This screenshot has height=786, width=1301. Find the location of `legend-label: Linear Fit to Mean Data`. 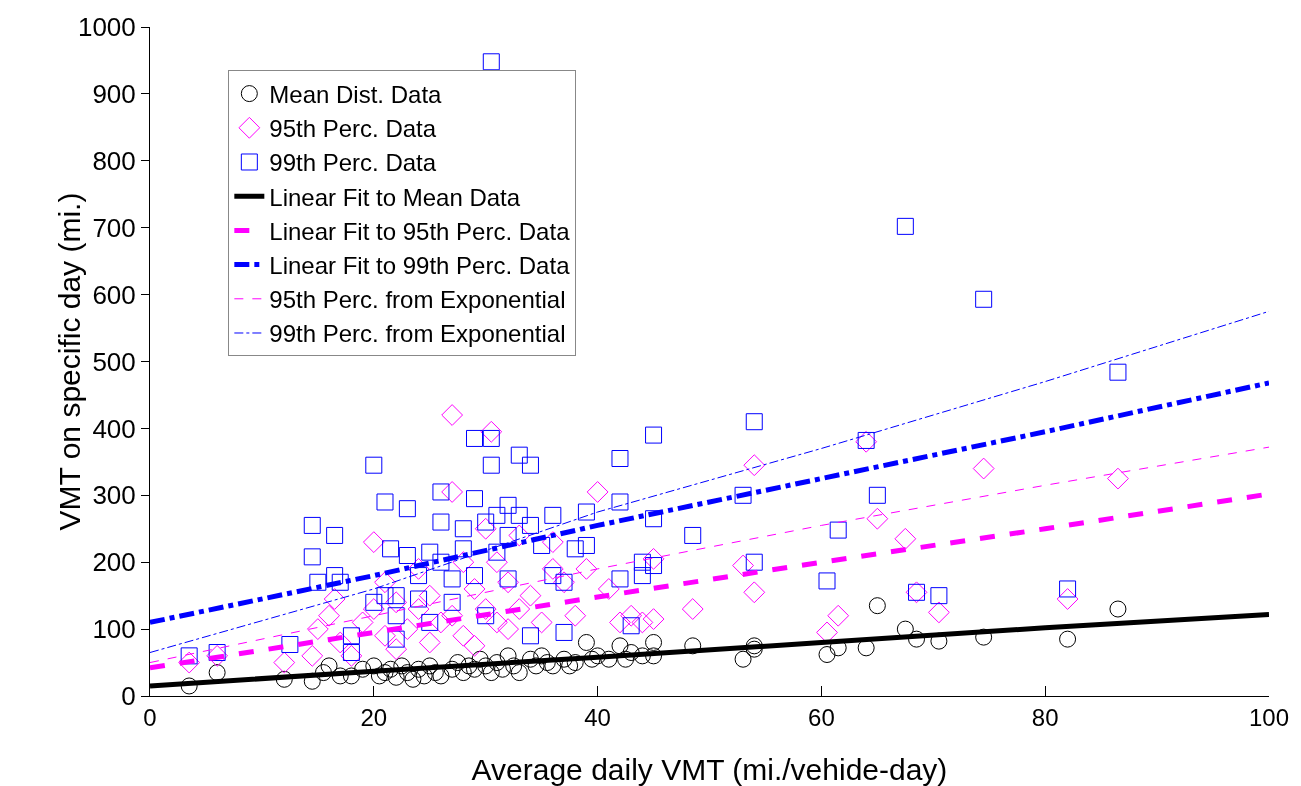

legend-label: Linear Fit to Mean Data is located at coordinates (395, 197).